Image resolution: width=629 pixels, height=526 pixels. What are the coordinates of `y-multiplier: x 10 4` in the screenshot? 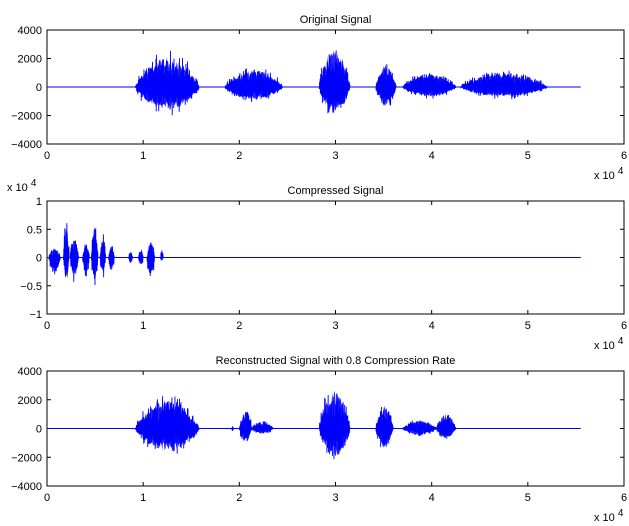 It's located at (22, 186).